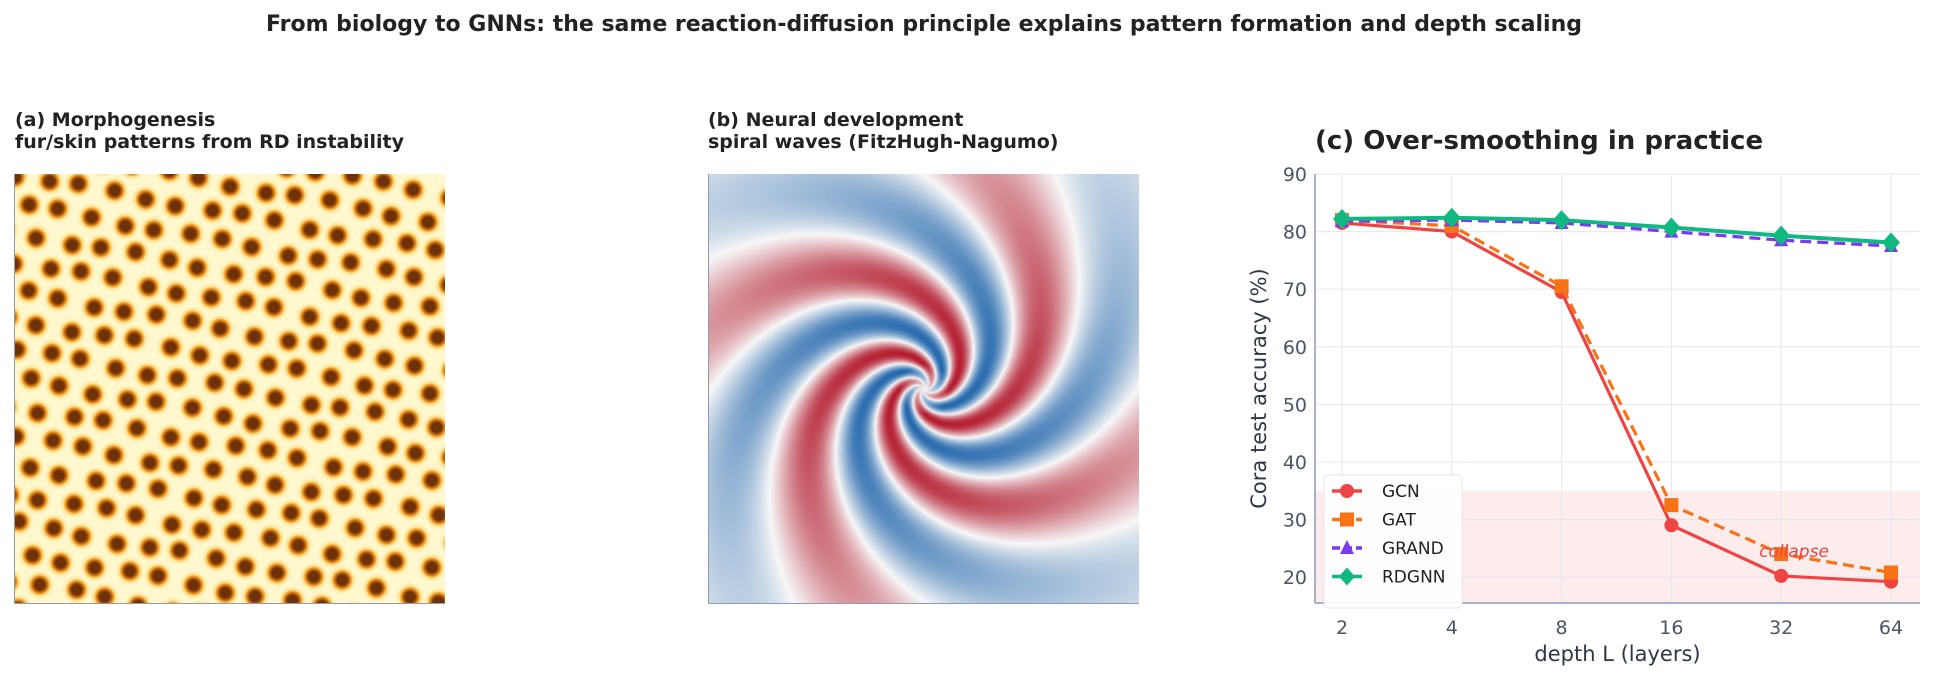 This screenshot has height=682, width=1933. What do you see at coordinates (1295, 578) in the screenshot?
I see `y-tick-label: 20` at bounding box center [1295, 578].